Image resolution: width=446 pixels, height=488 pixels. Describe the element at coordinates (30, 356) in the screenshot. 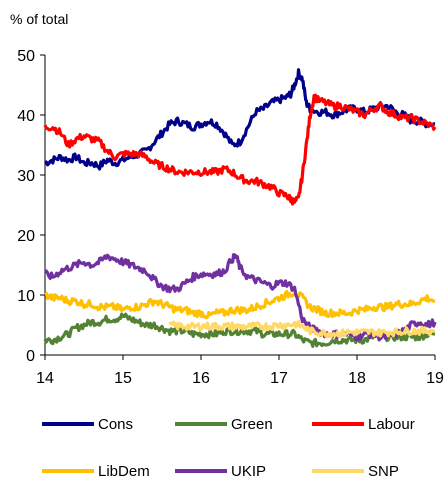

I see `y-tick-label: 0` at that location.